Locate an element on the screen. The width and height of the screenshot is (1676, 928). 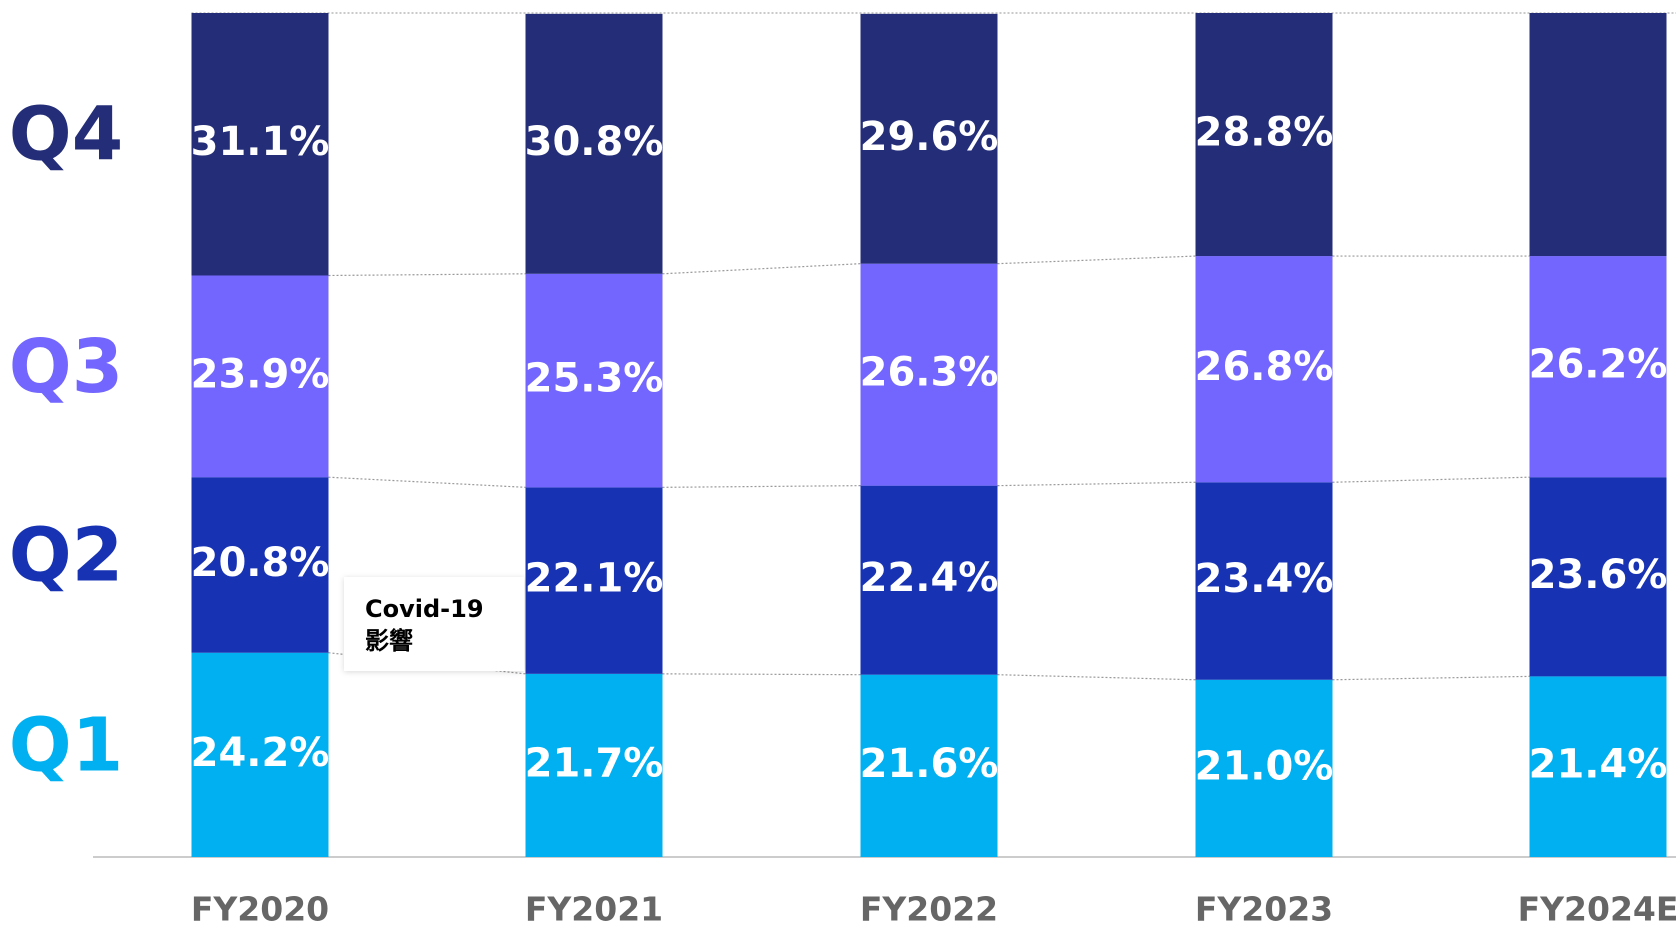
x-tick-label: FY2021 is located at coordinates (594, 909).